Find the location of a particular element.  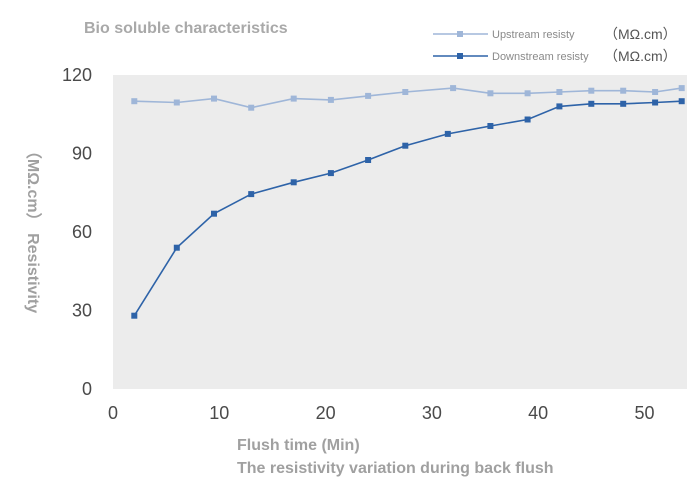

x-tick-label: 0 is located at coordinates (113, 413).